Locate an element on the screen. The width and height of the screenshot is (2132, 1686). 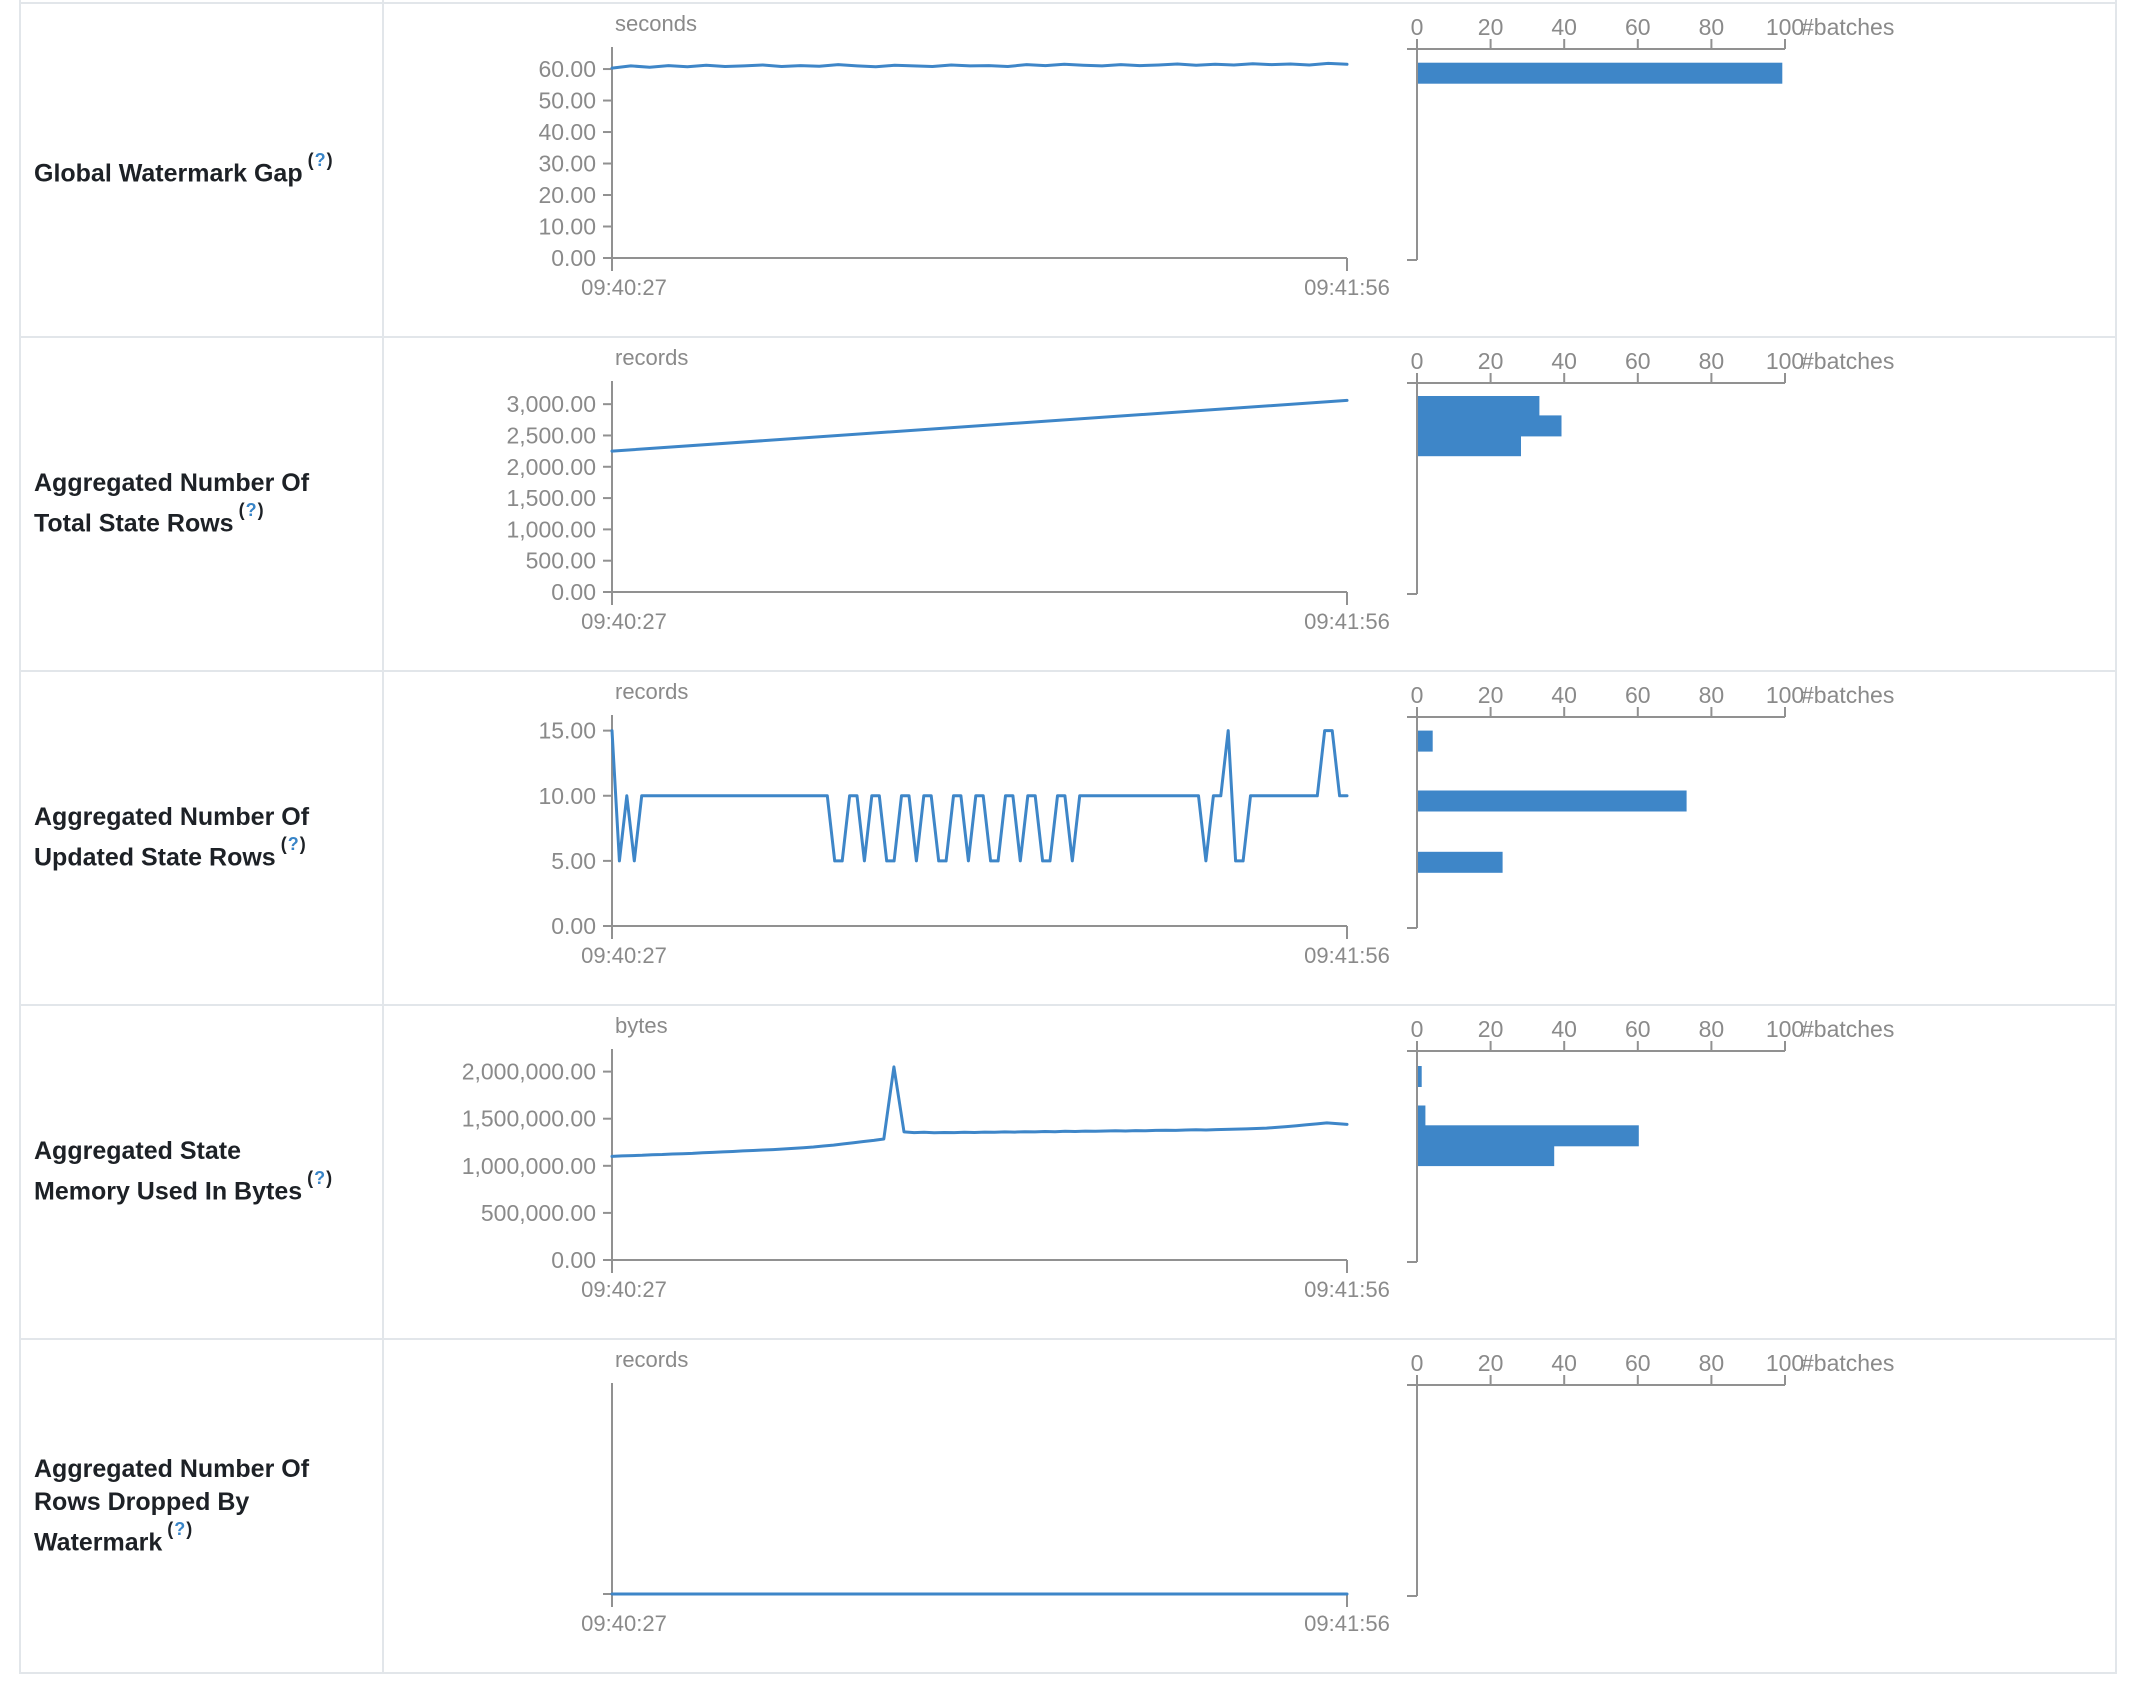
svg-text: 2,500.00 is located at coordinates (551, 435).